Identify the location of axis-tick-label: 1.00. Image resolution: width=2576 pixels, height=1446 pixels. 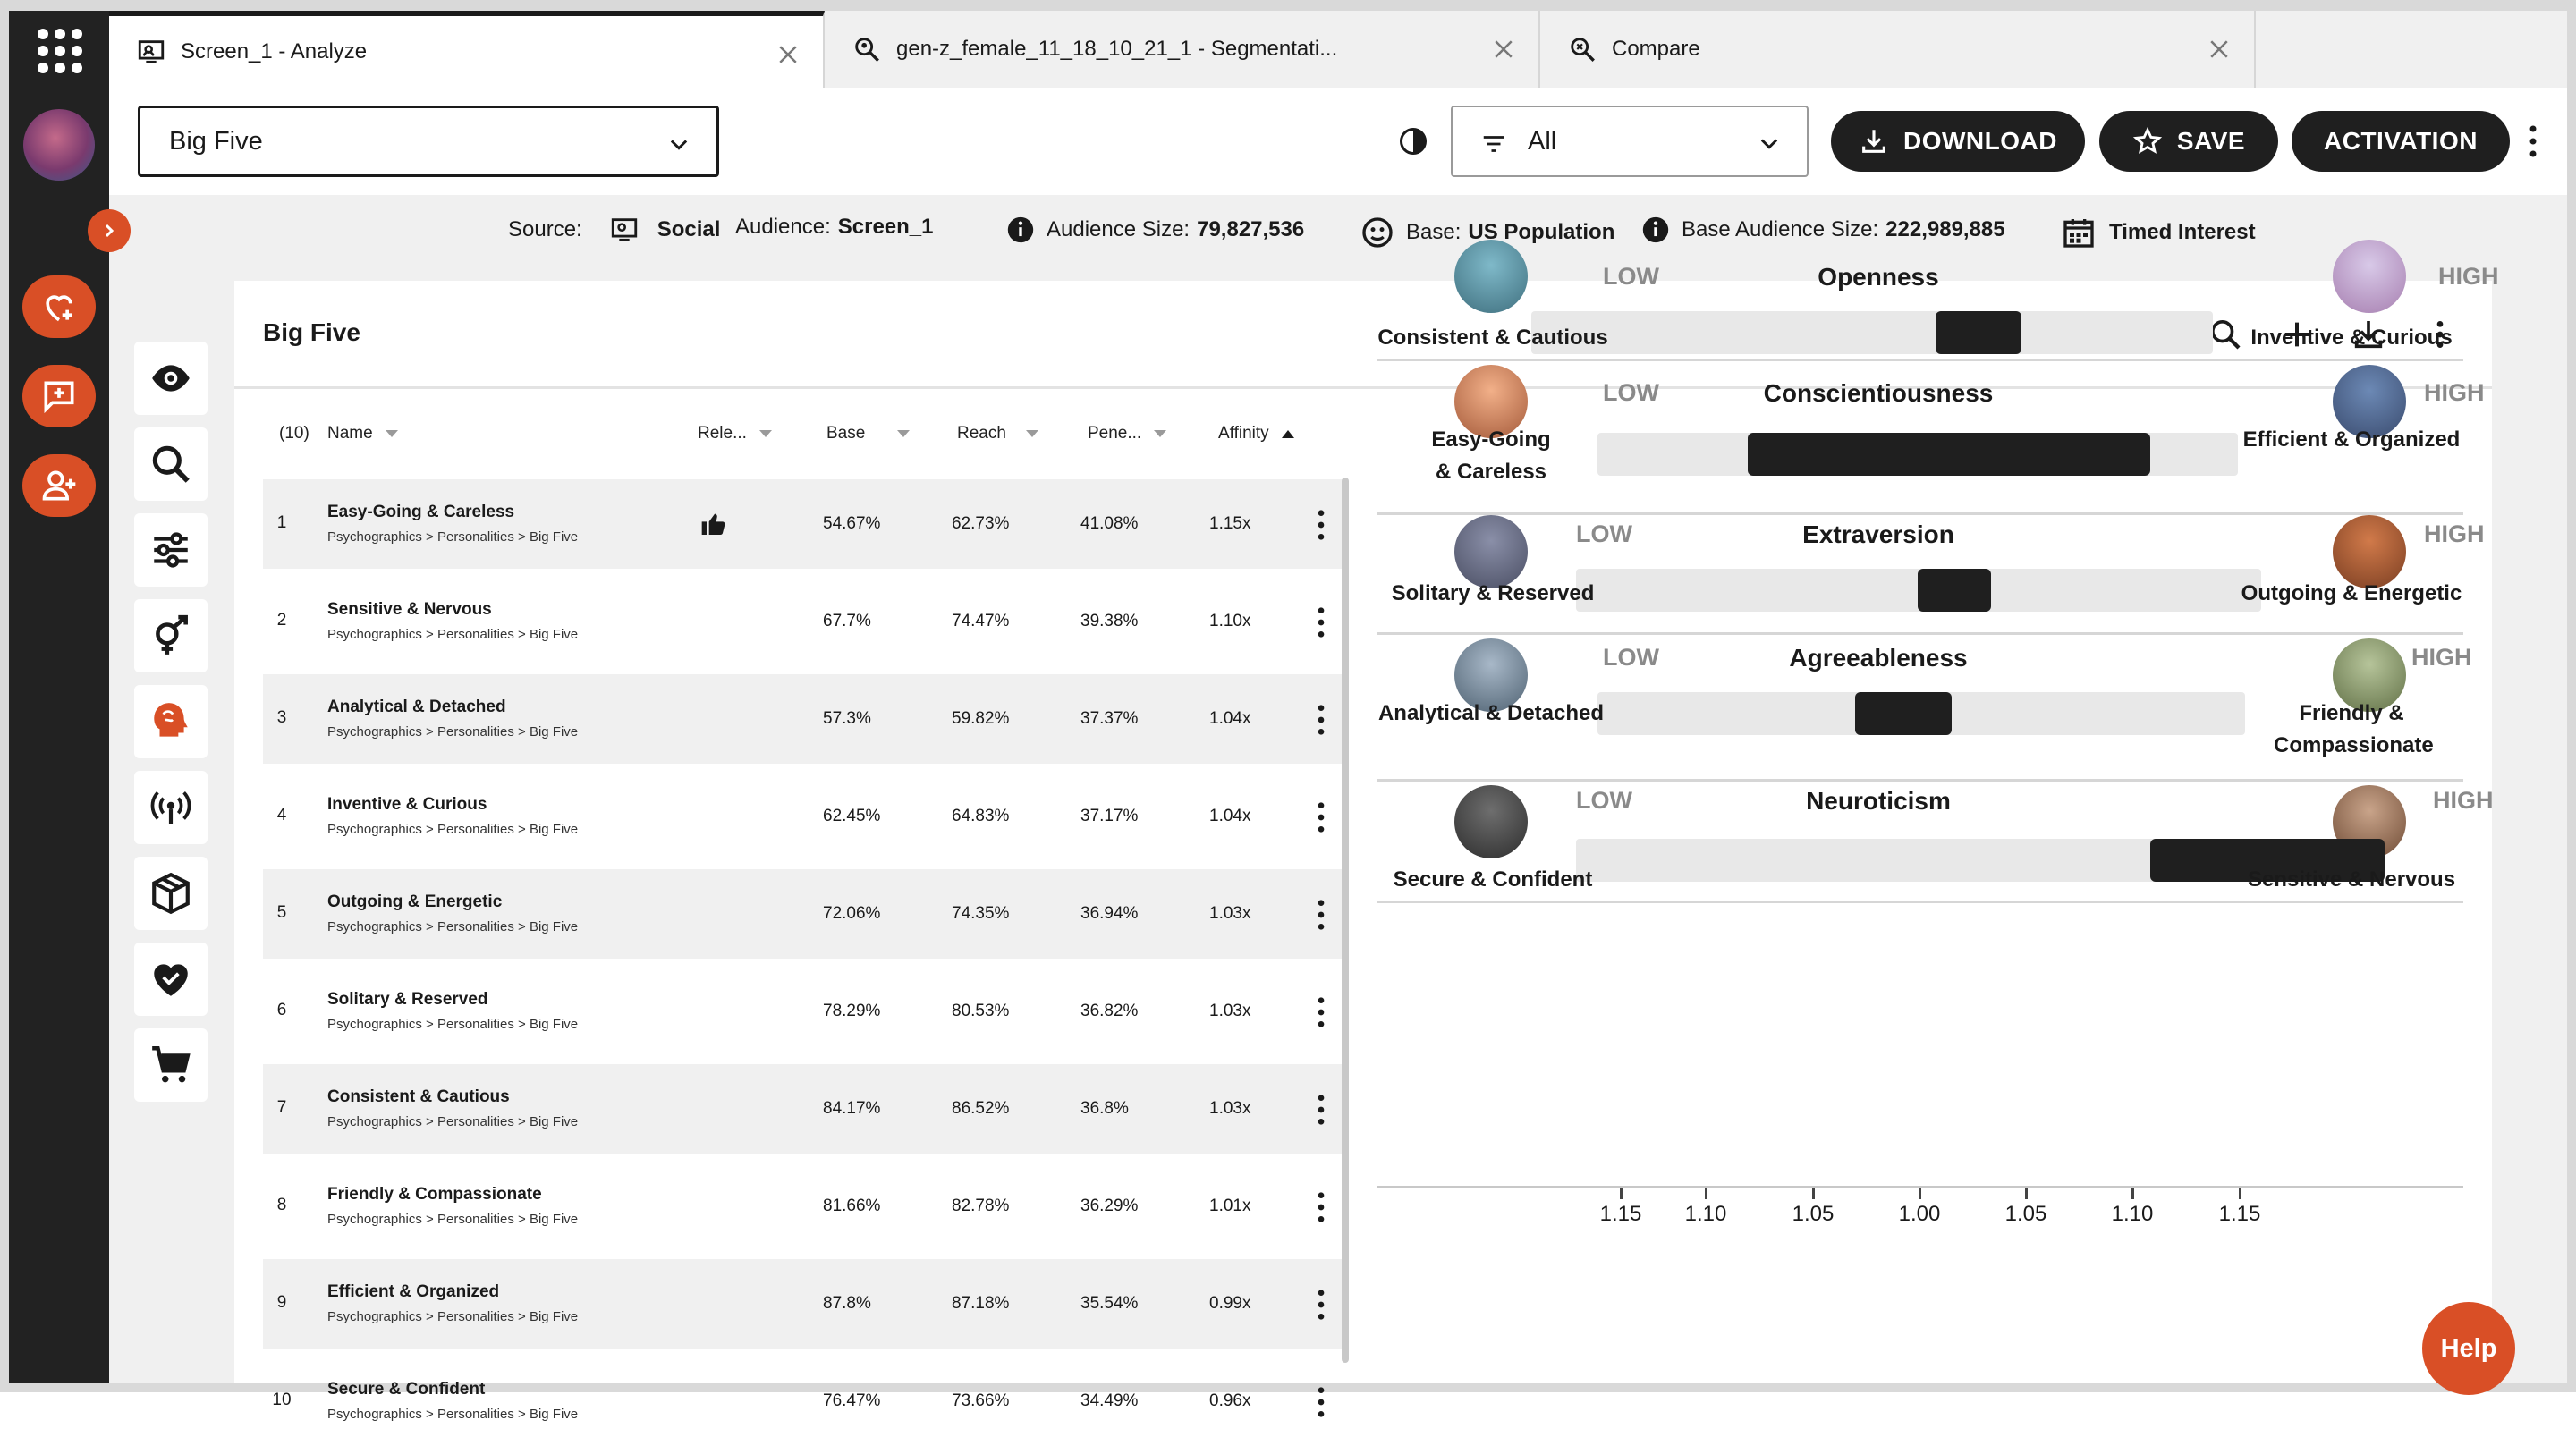
(1919, 1214).